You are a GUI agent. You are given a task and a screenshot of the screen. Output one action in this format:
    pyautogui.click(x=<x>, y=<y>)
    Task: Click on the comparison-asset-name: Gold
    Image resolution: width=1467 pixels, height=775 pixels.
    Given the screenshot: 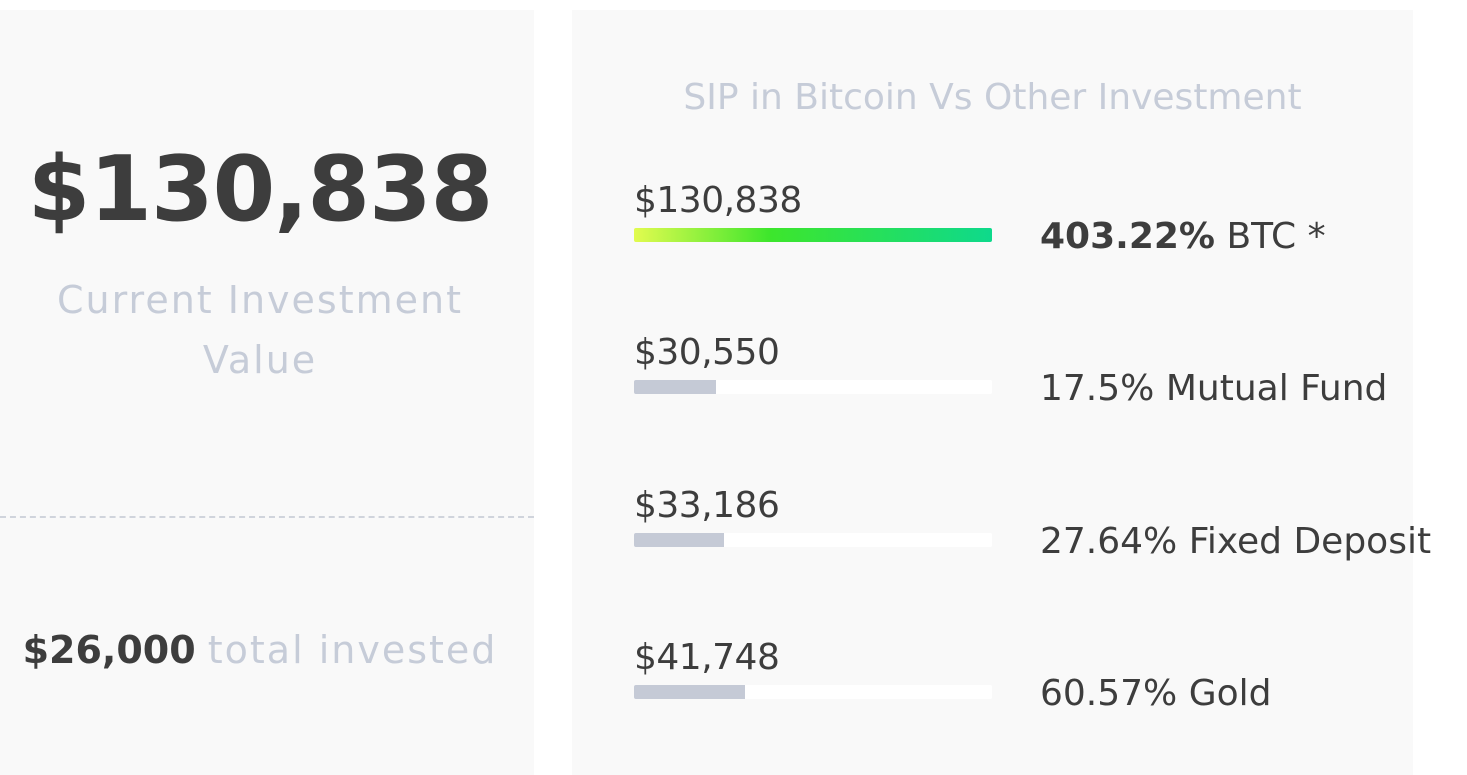 What is the action you would take?
    pyautogui.click(x=1230, y=693)
    